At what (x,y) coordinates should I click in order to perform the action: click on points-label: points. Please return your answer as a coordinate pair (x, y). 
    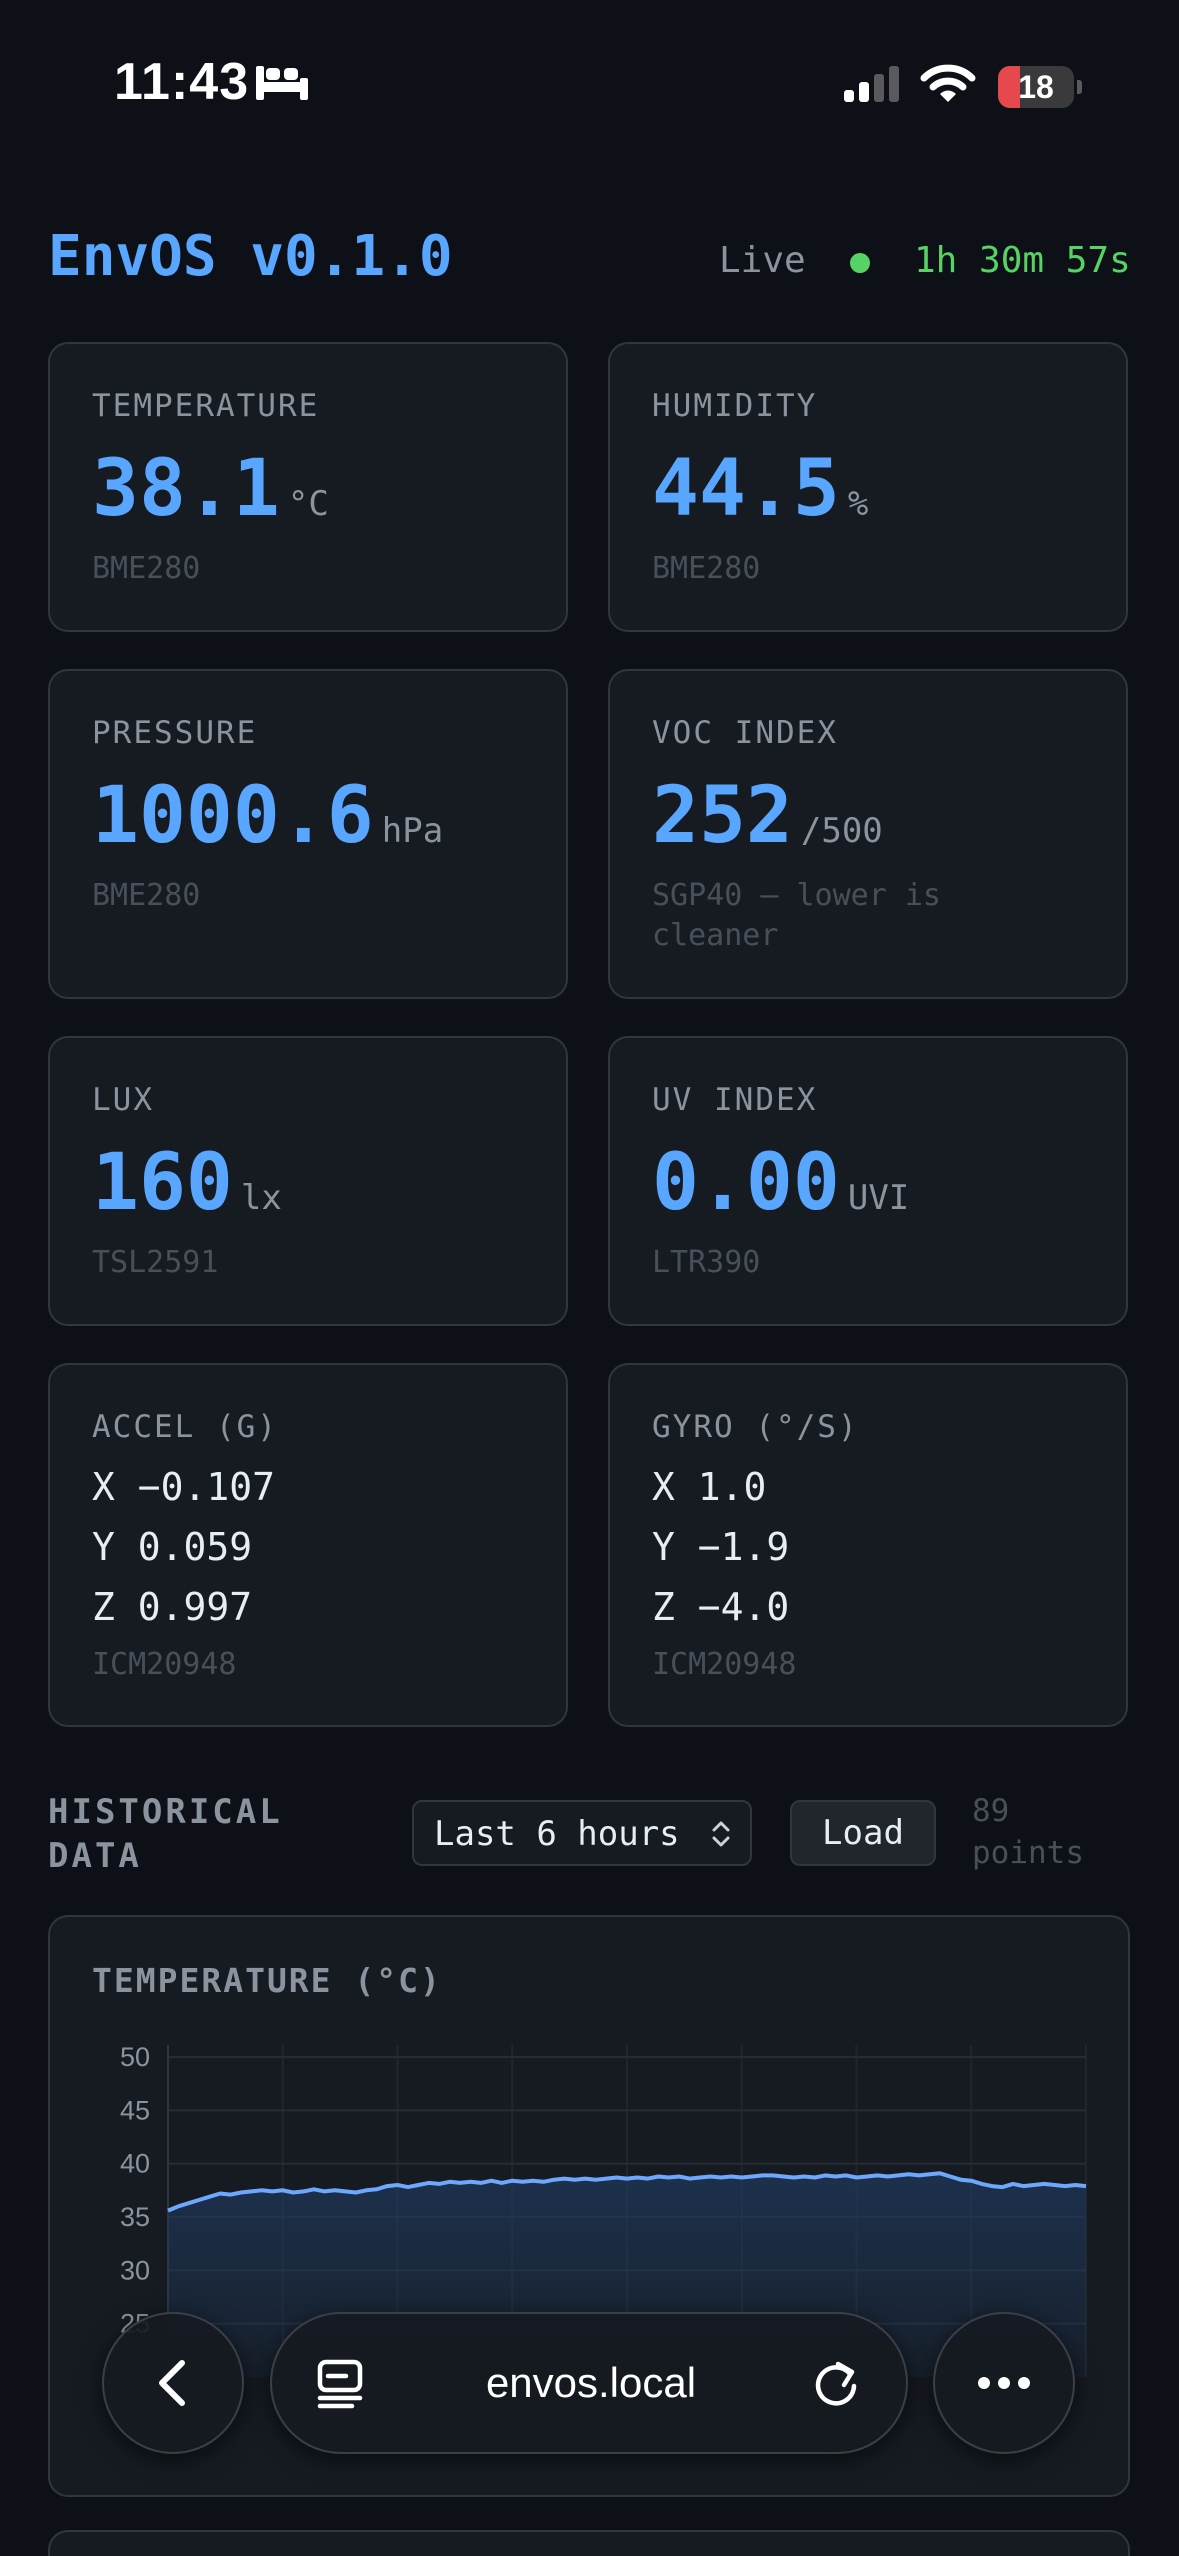
    Looking at the image, I should click on (1028, 1853).